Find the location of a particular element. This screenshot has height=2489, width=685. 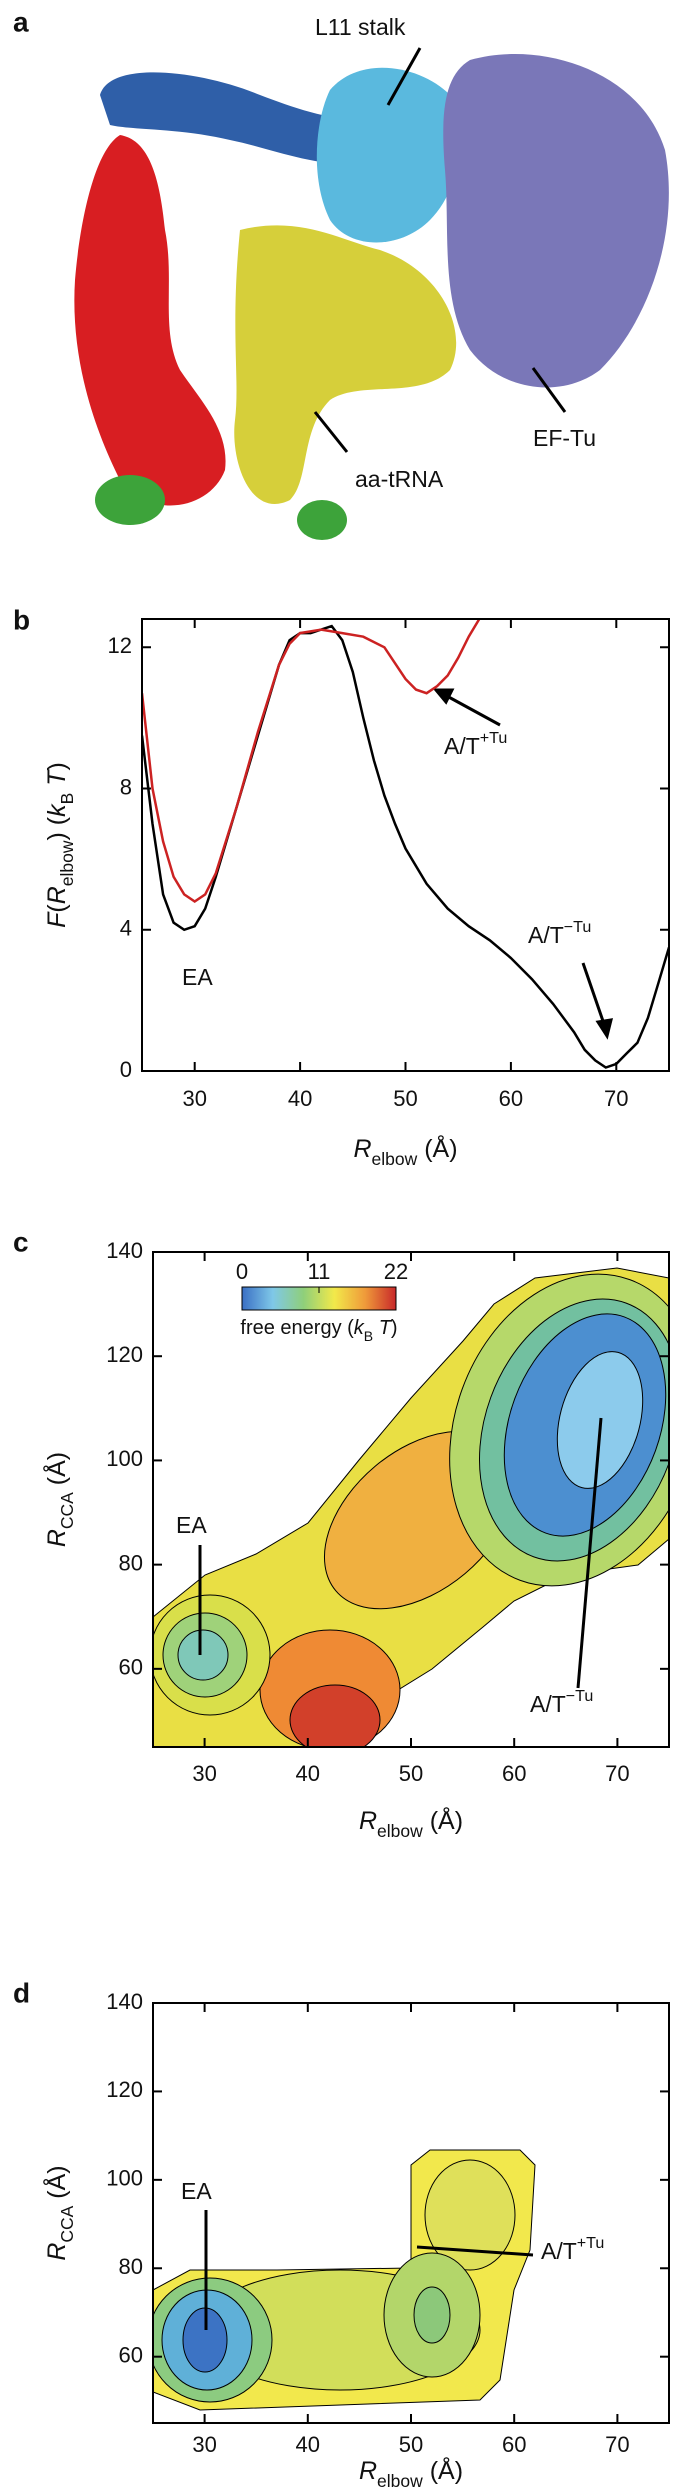

panel-label: b is located at coordinates (21, 619).